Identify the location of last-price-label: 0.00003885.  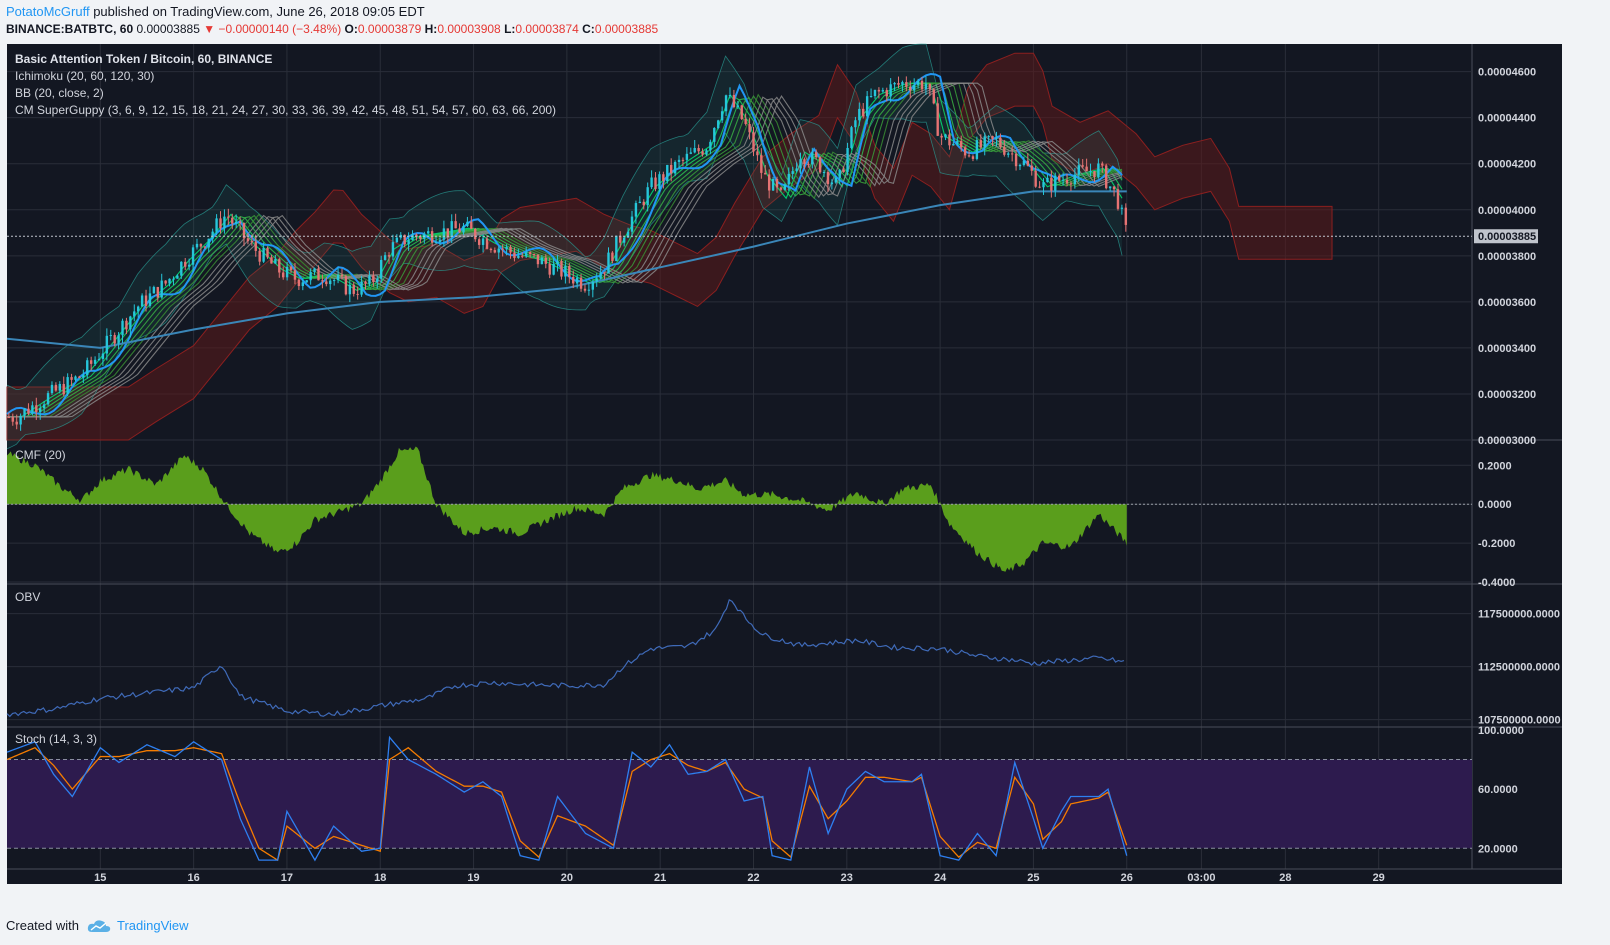
(1507, 237).